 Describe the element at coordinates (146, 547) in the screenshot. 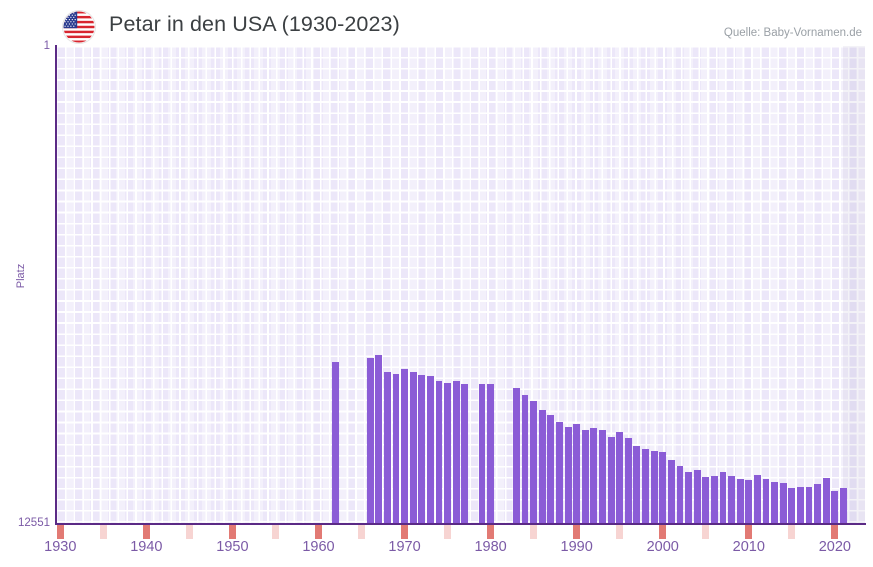

I see `x-axis-label-1940: 1940` at that location.